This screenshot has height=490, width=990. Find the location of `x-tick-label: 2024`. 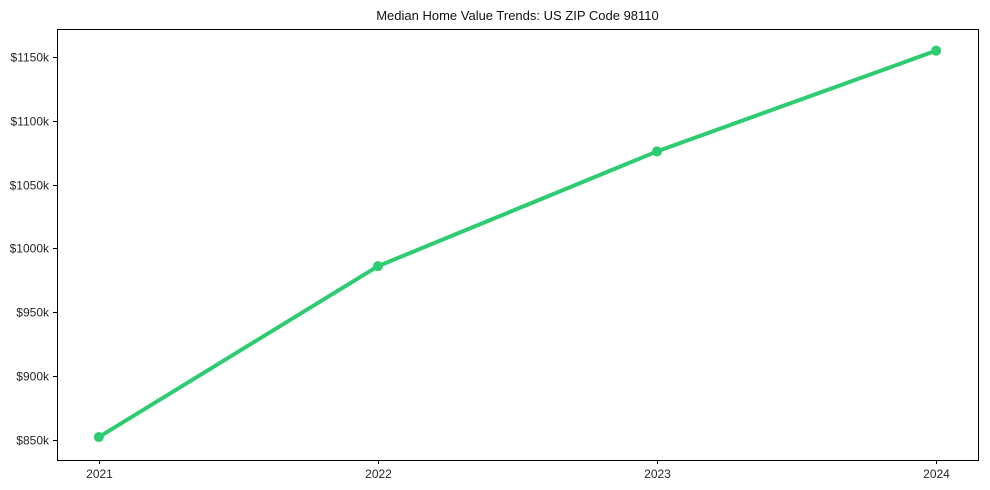

x-tick-label: 2024 is located at coordinates (936, 474).